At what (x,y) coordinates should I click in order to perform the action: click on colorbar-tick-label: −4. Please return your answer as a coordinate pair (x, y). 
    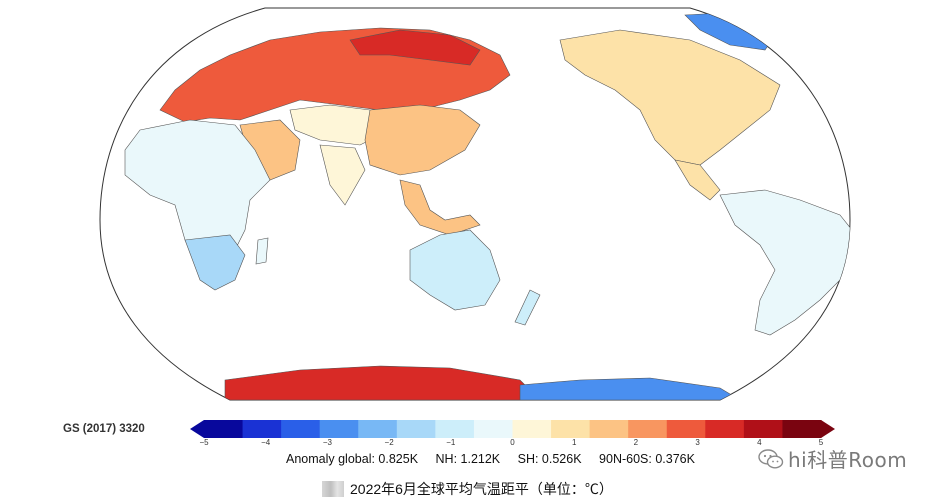
    Looking at the image, I should click on (266, 442).